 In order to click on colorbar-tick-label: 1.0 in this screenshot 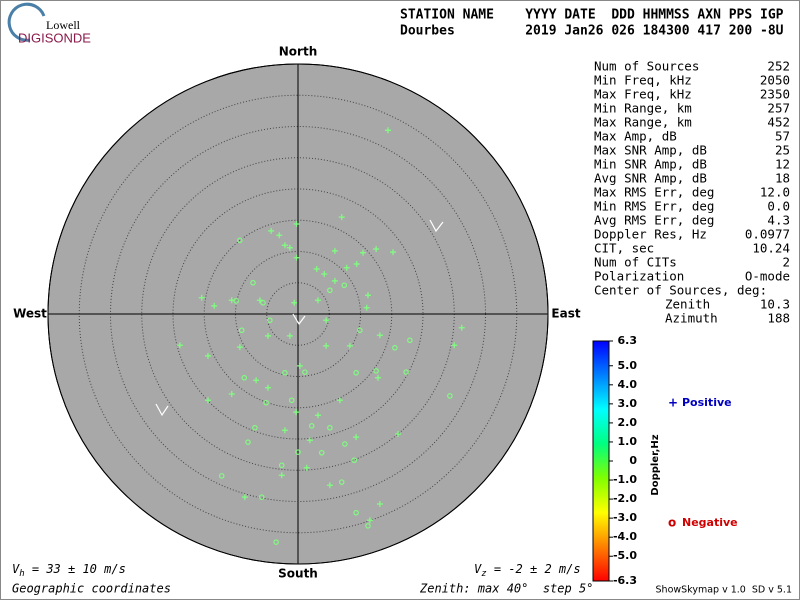, I will do `click(628, 441)`.